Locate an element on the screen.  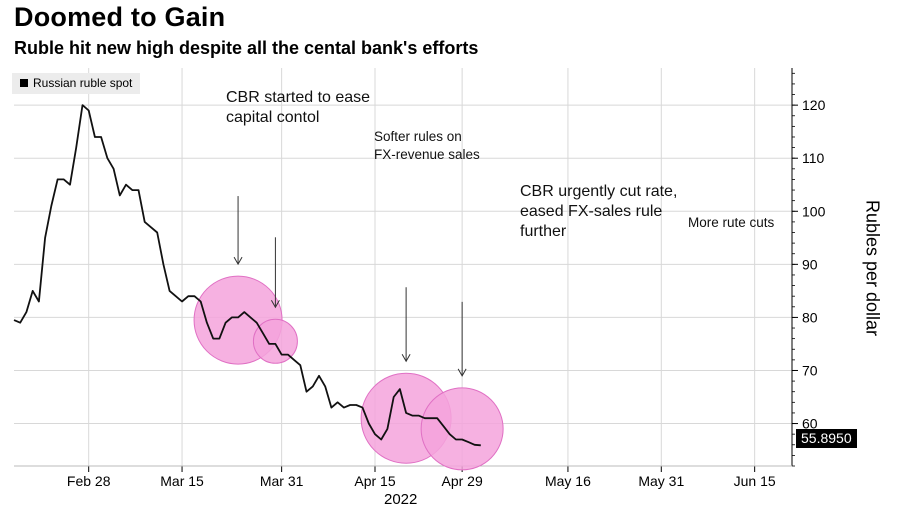
annotation-ease-capital-control: CBR started to ease capital contol is located at coordinates (298, 108).